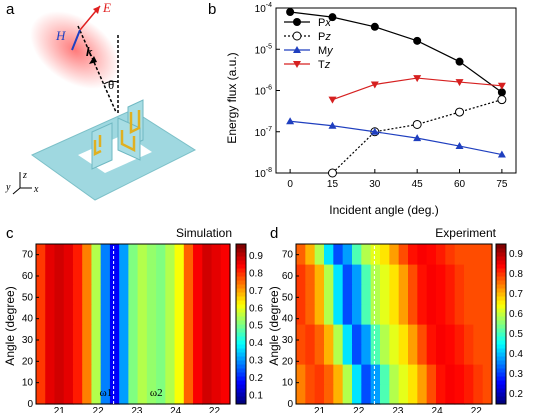 The height and width of the screenshot is (413, 533). Describe the element at coordinates (8, 187) in the screenshot. I see `axis-y-label: y` at that location.